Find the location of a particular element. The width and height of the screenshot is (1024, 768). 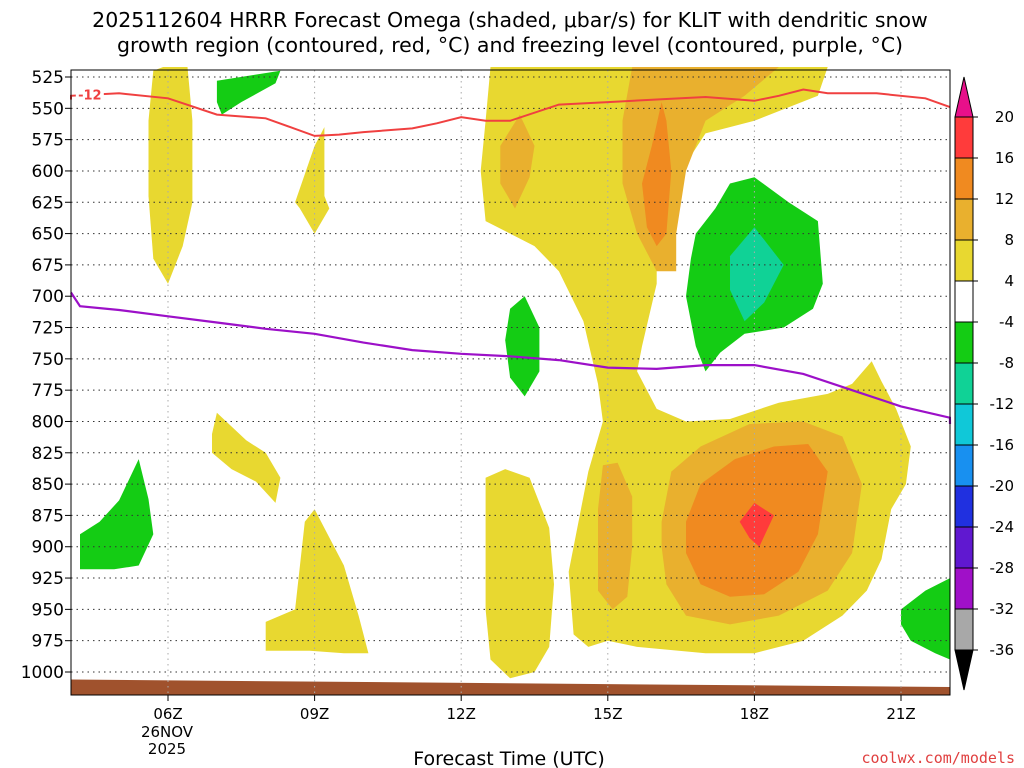

y-tick-label: 850 is located at coordinates (48, 485).